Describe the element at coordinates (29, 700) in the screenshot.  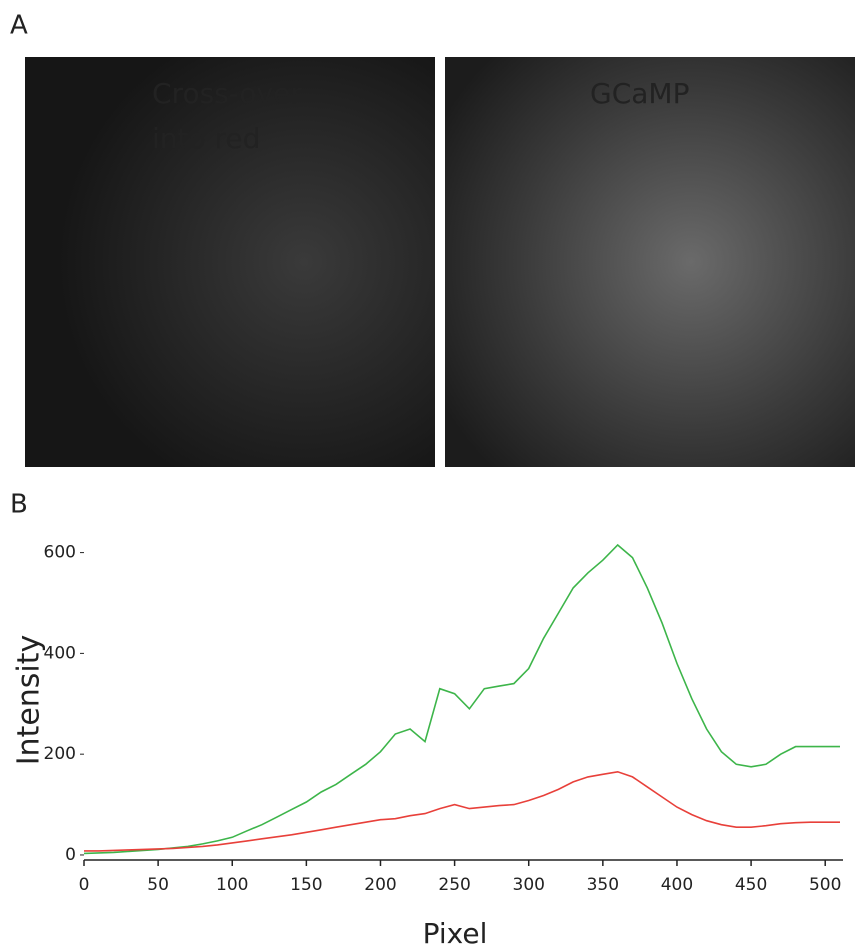
I see `y-axis-title: Intensity` at that location.